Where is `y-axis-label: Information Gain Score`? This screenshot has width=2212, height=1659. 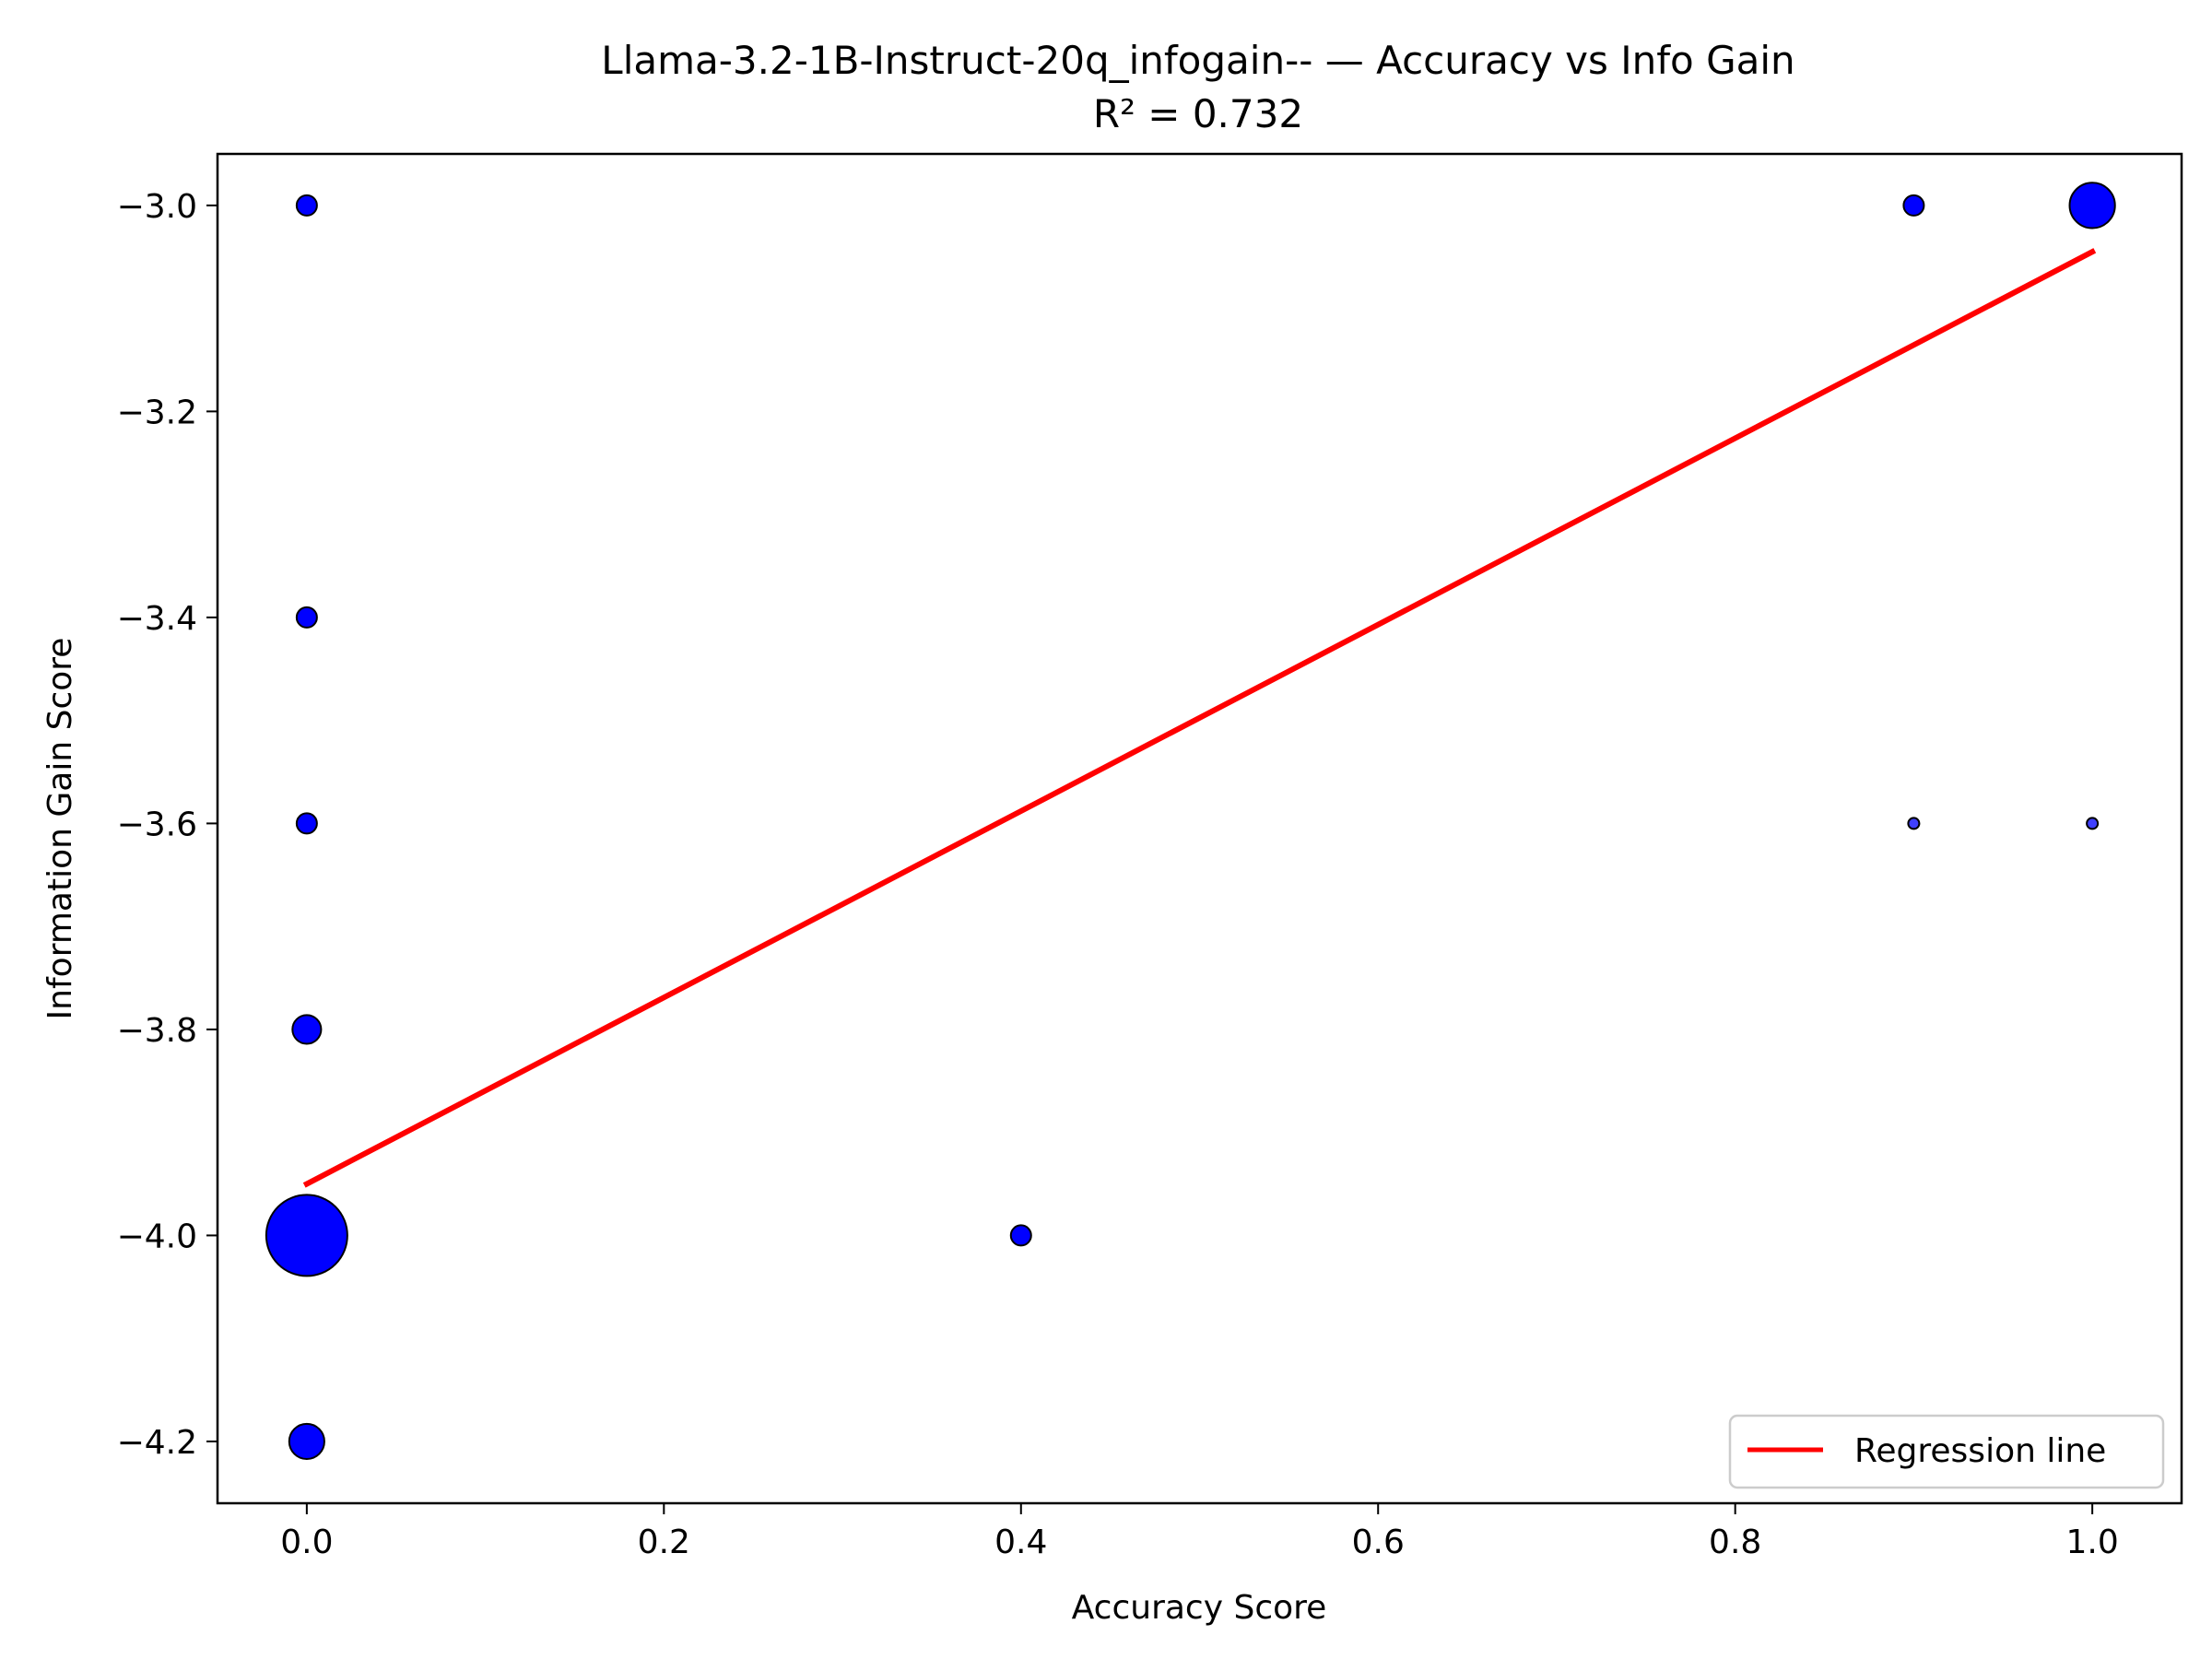 y-axis-label: Information Gain Score is located at coordinates (60, 829).